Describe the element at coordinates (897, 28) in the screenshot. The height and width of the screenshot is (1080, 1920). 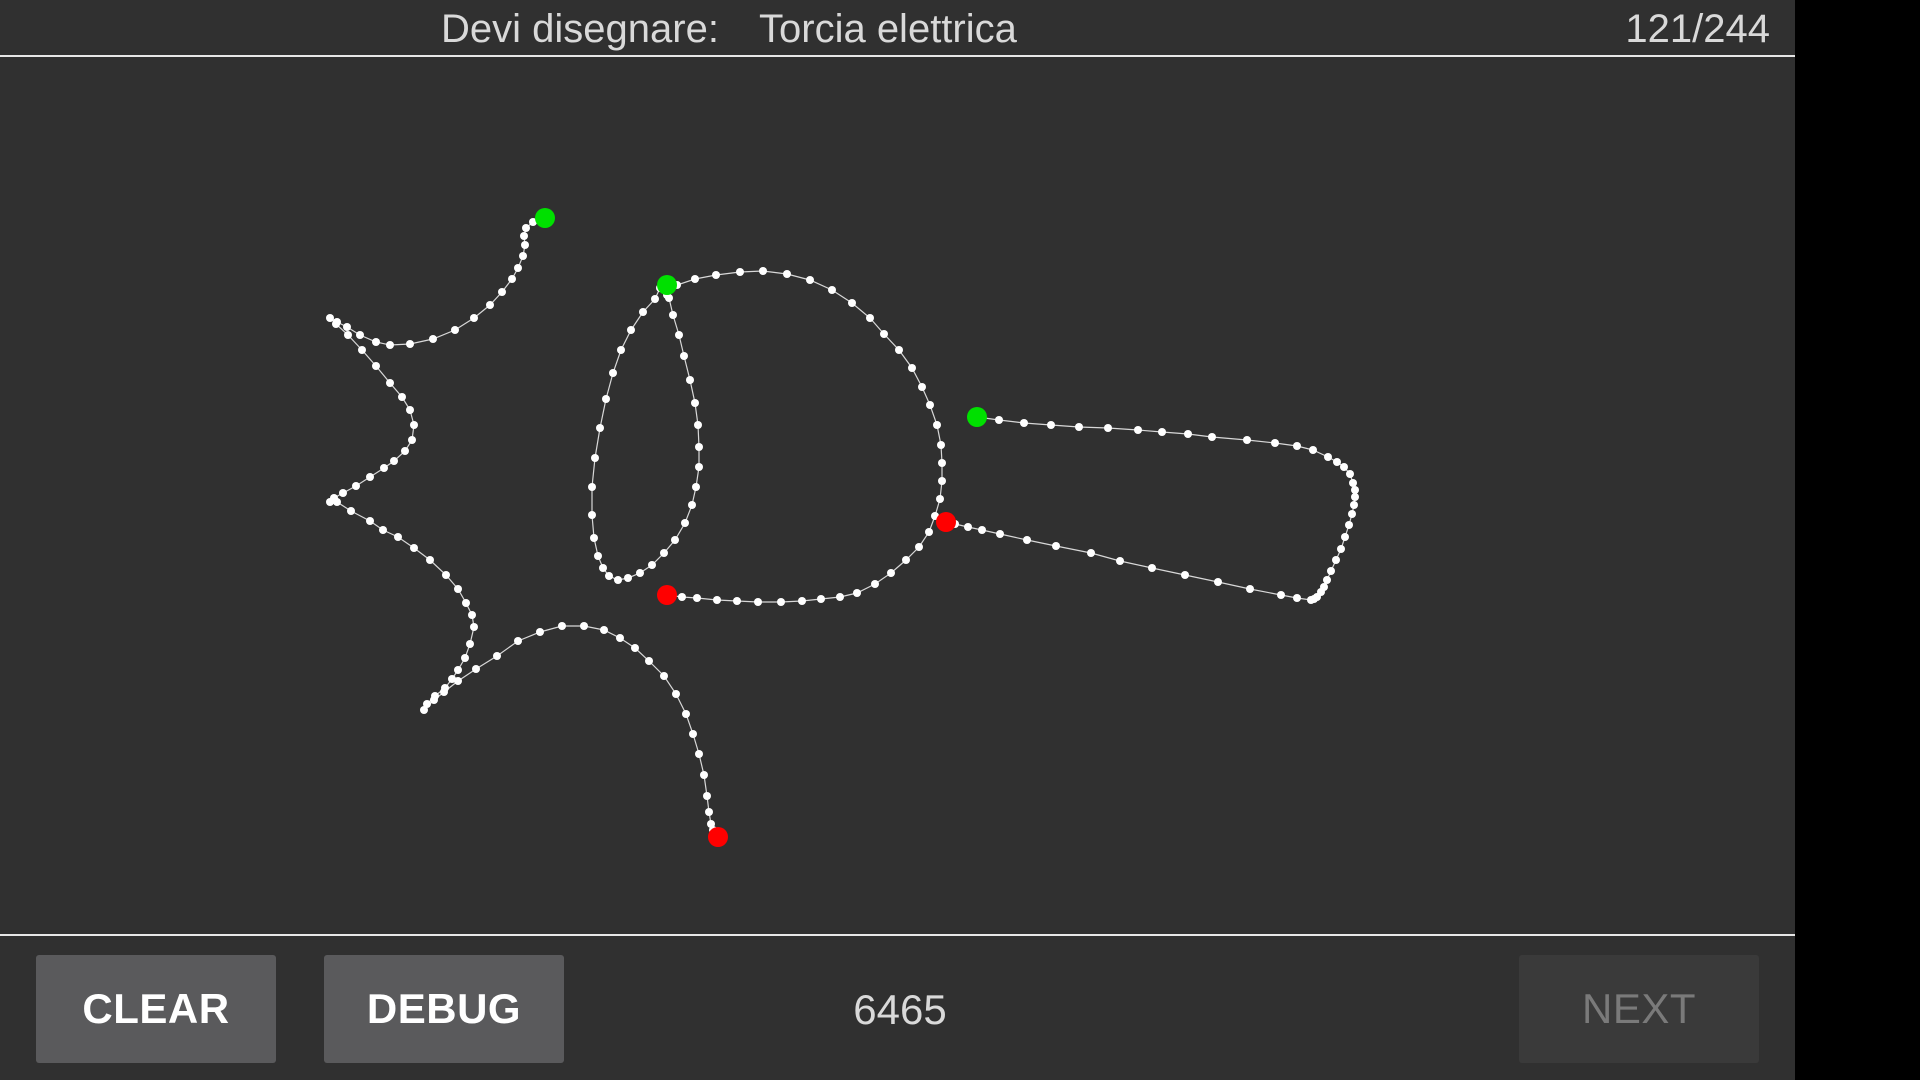
I see `header-bar: Devi disegnare: Torcia elettrica 121/244` at that location.